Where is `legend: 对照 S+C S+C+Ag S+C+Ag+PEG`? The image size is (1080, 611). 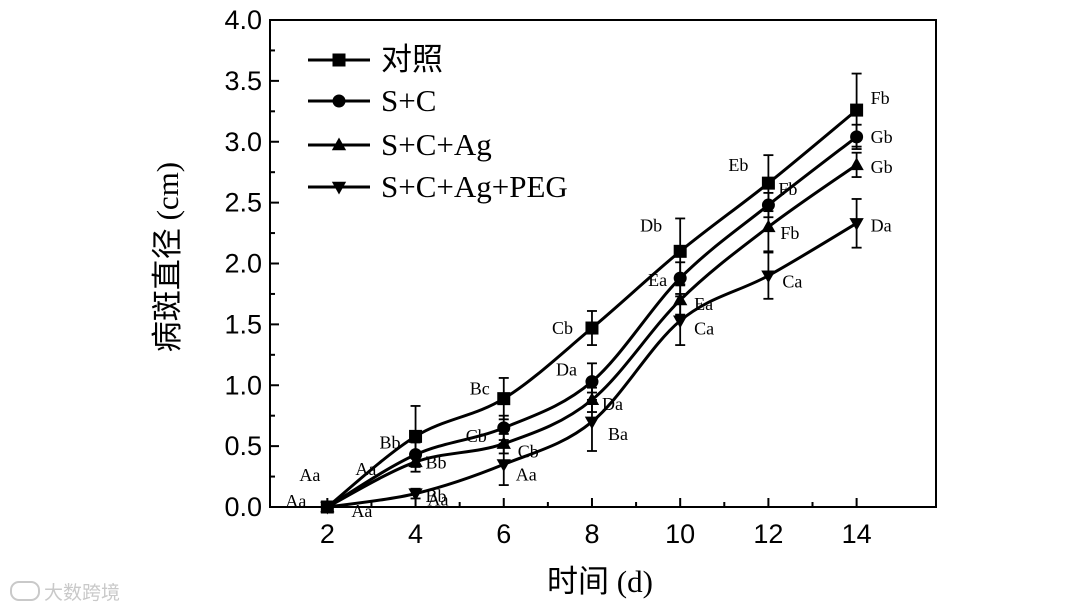 legend: 对照 S+C S+C+Ag S+C+Ag+PEG is located at coordinates (438, 123).